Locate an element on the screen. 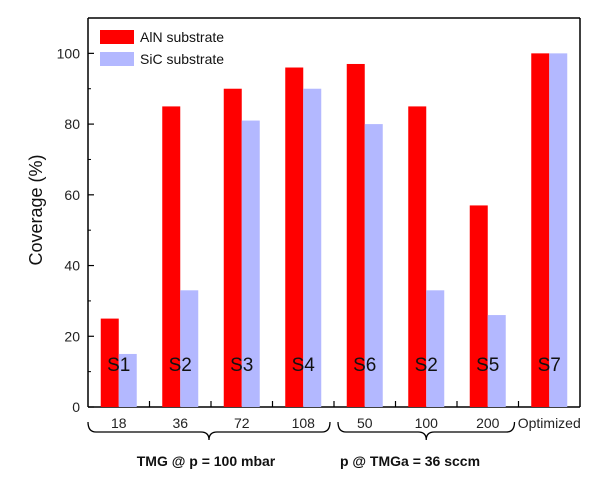 The image size is (599, 477). sample-label: S4 is located at coordinates (304, 365).